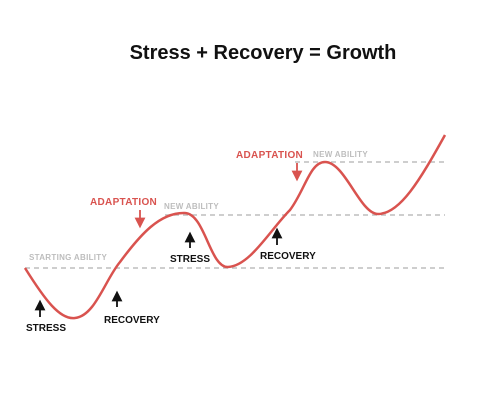 This screenshot has height=402, width=490. Describe the element at coordinates (263, 53) in the screenshot. I see `title: Stress + Recovery = Growth` at that location.